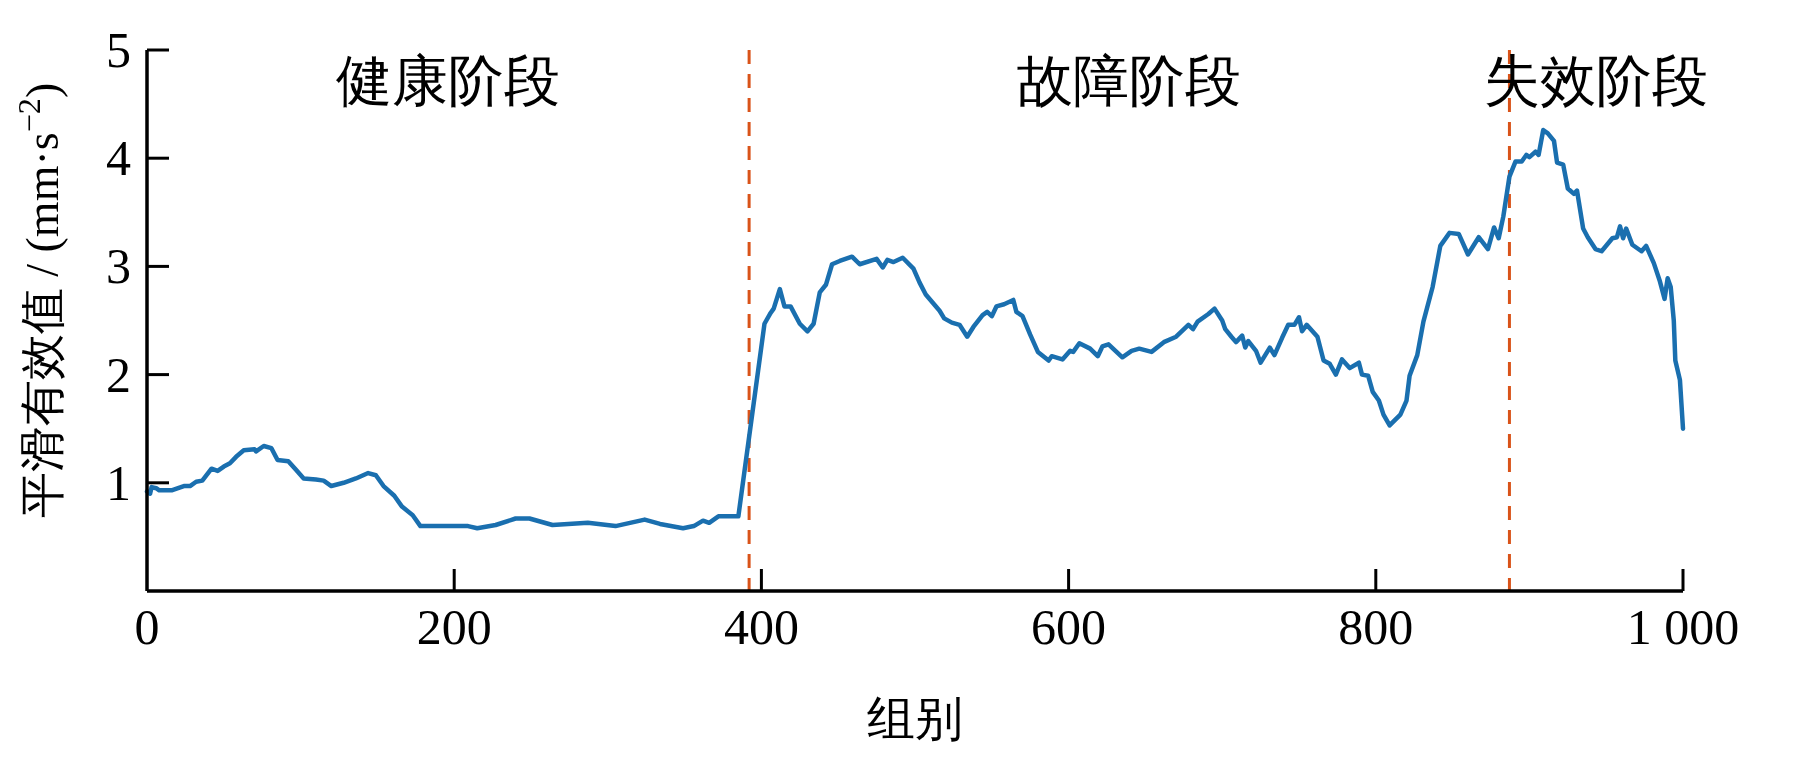 This screenshot has height=757, width=1806. I want to click on y-axis-tick: 3, so click(137, 266).